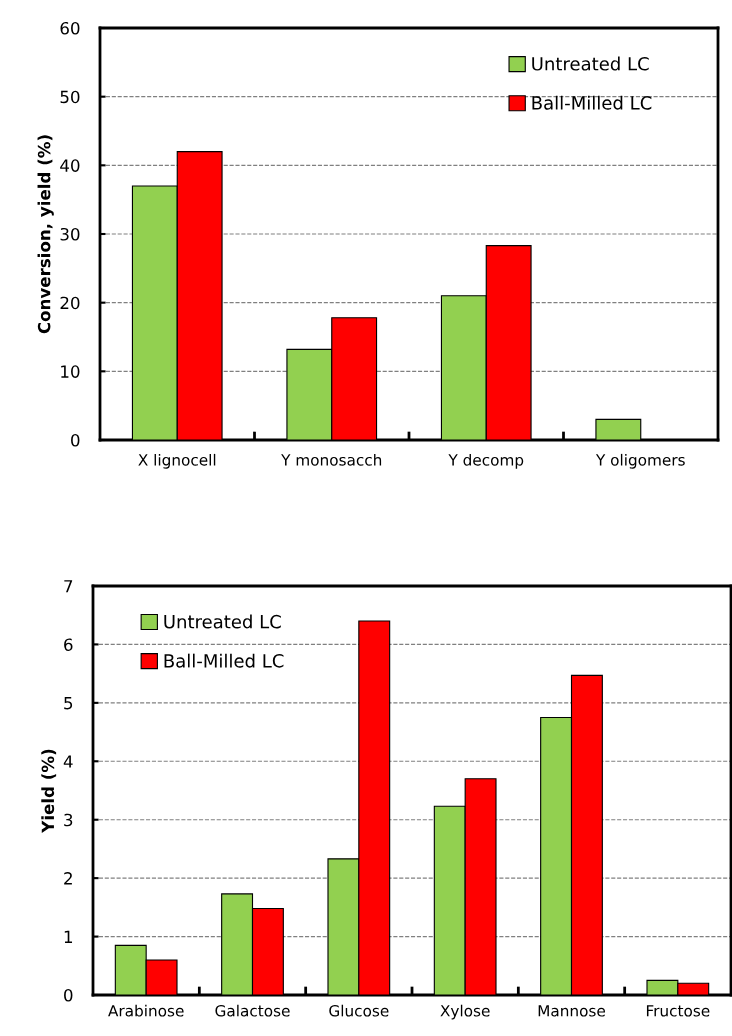  What do you see at coordinates (465, 1012) in the screenshot?
I see `x-tick-label: Xylose` at bounding box center [465, 1012].